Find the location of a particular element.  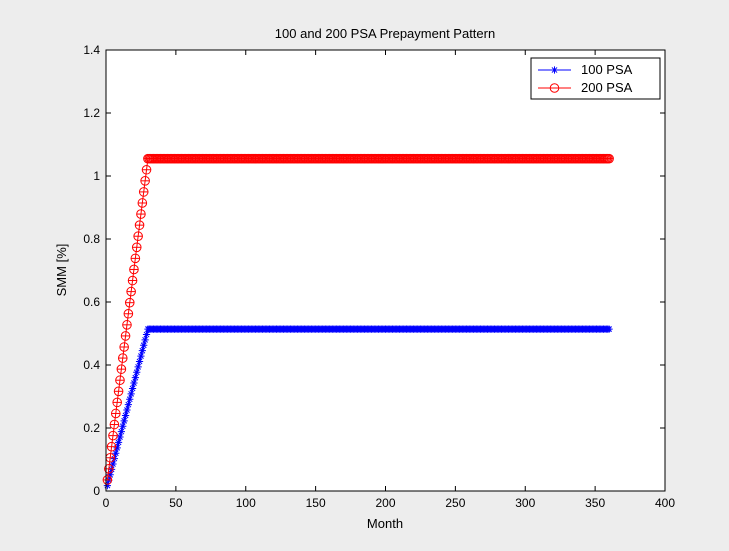

legend-label-100-psa: 100 PSA is located at coordinates (607, 69).